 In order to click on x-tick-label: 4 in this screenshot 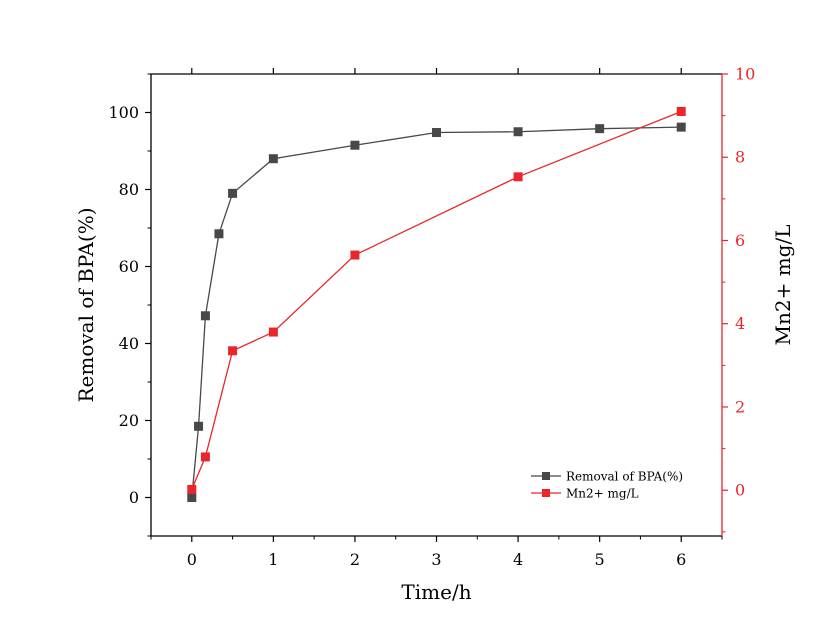, I will do `click(518, 559)`.